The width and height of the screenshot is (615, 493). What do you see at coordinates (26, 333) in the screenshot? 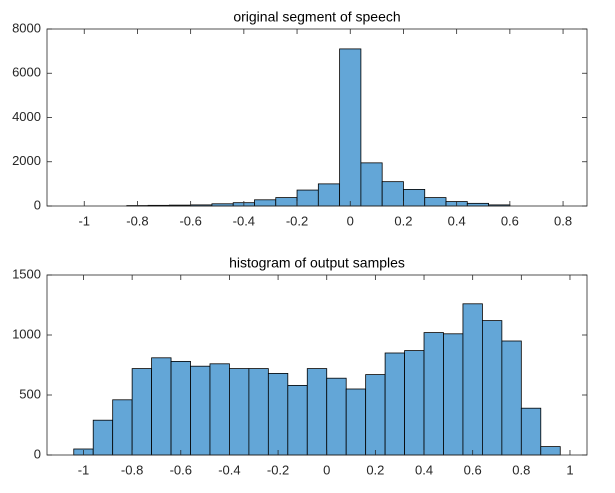
I see `y-tick-label: 1000` at bounding box center [26, 333].